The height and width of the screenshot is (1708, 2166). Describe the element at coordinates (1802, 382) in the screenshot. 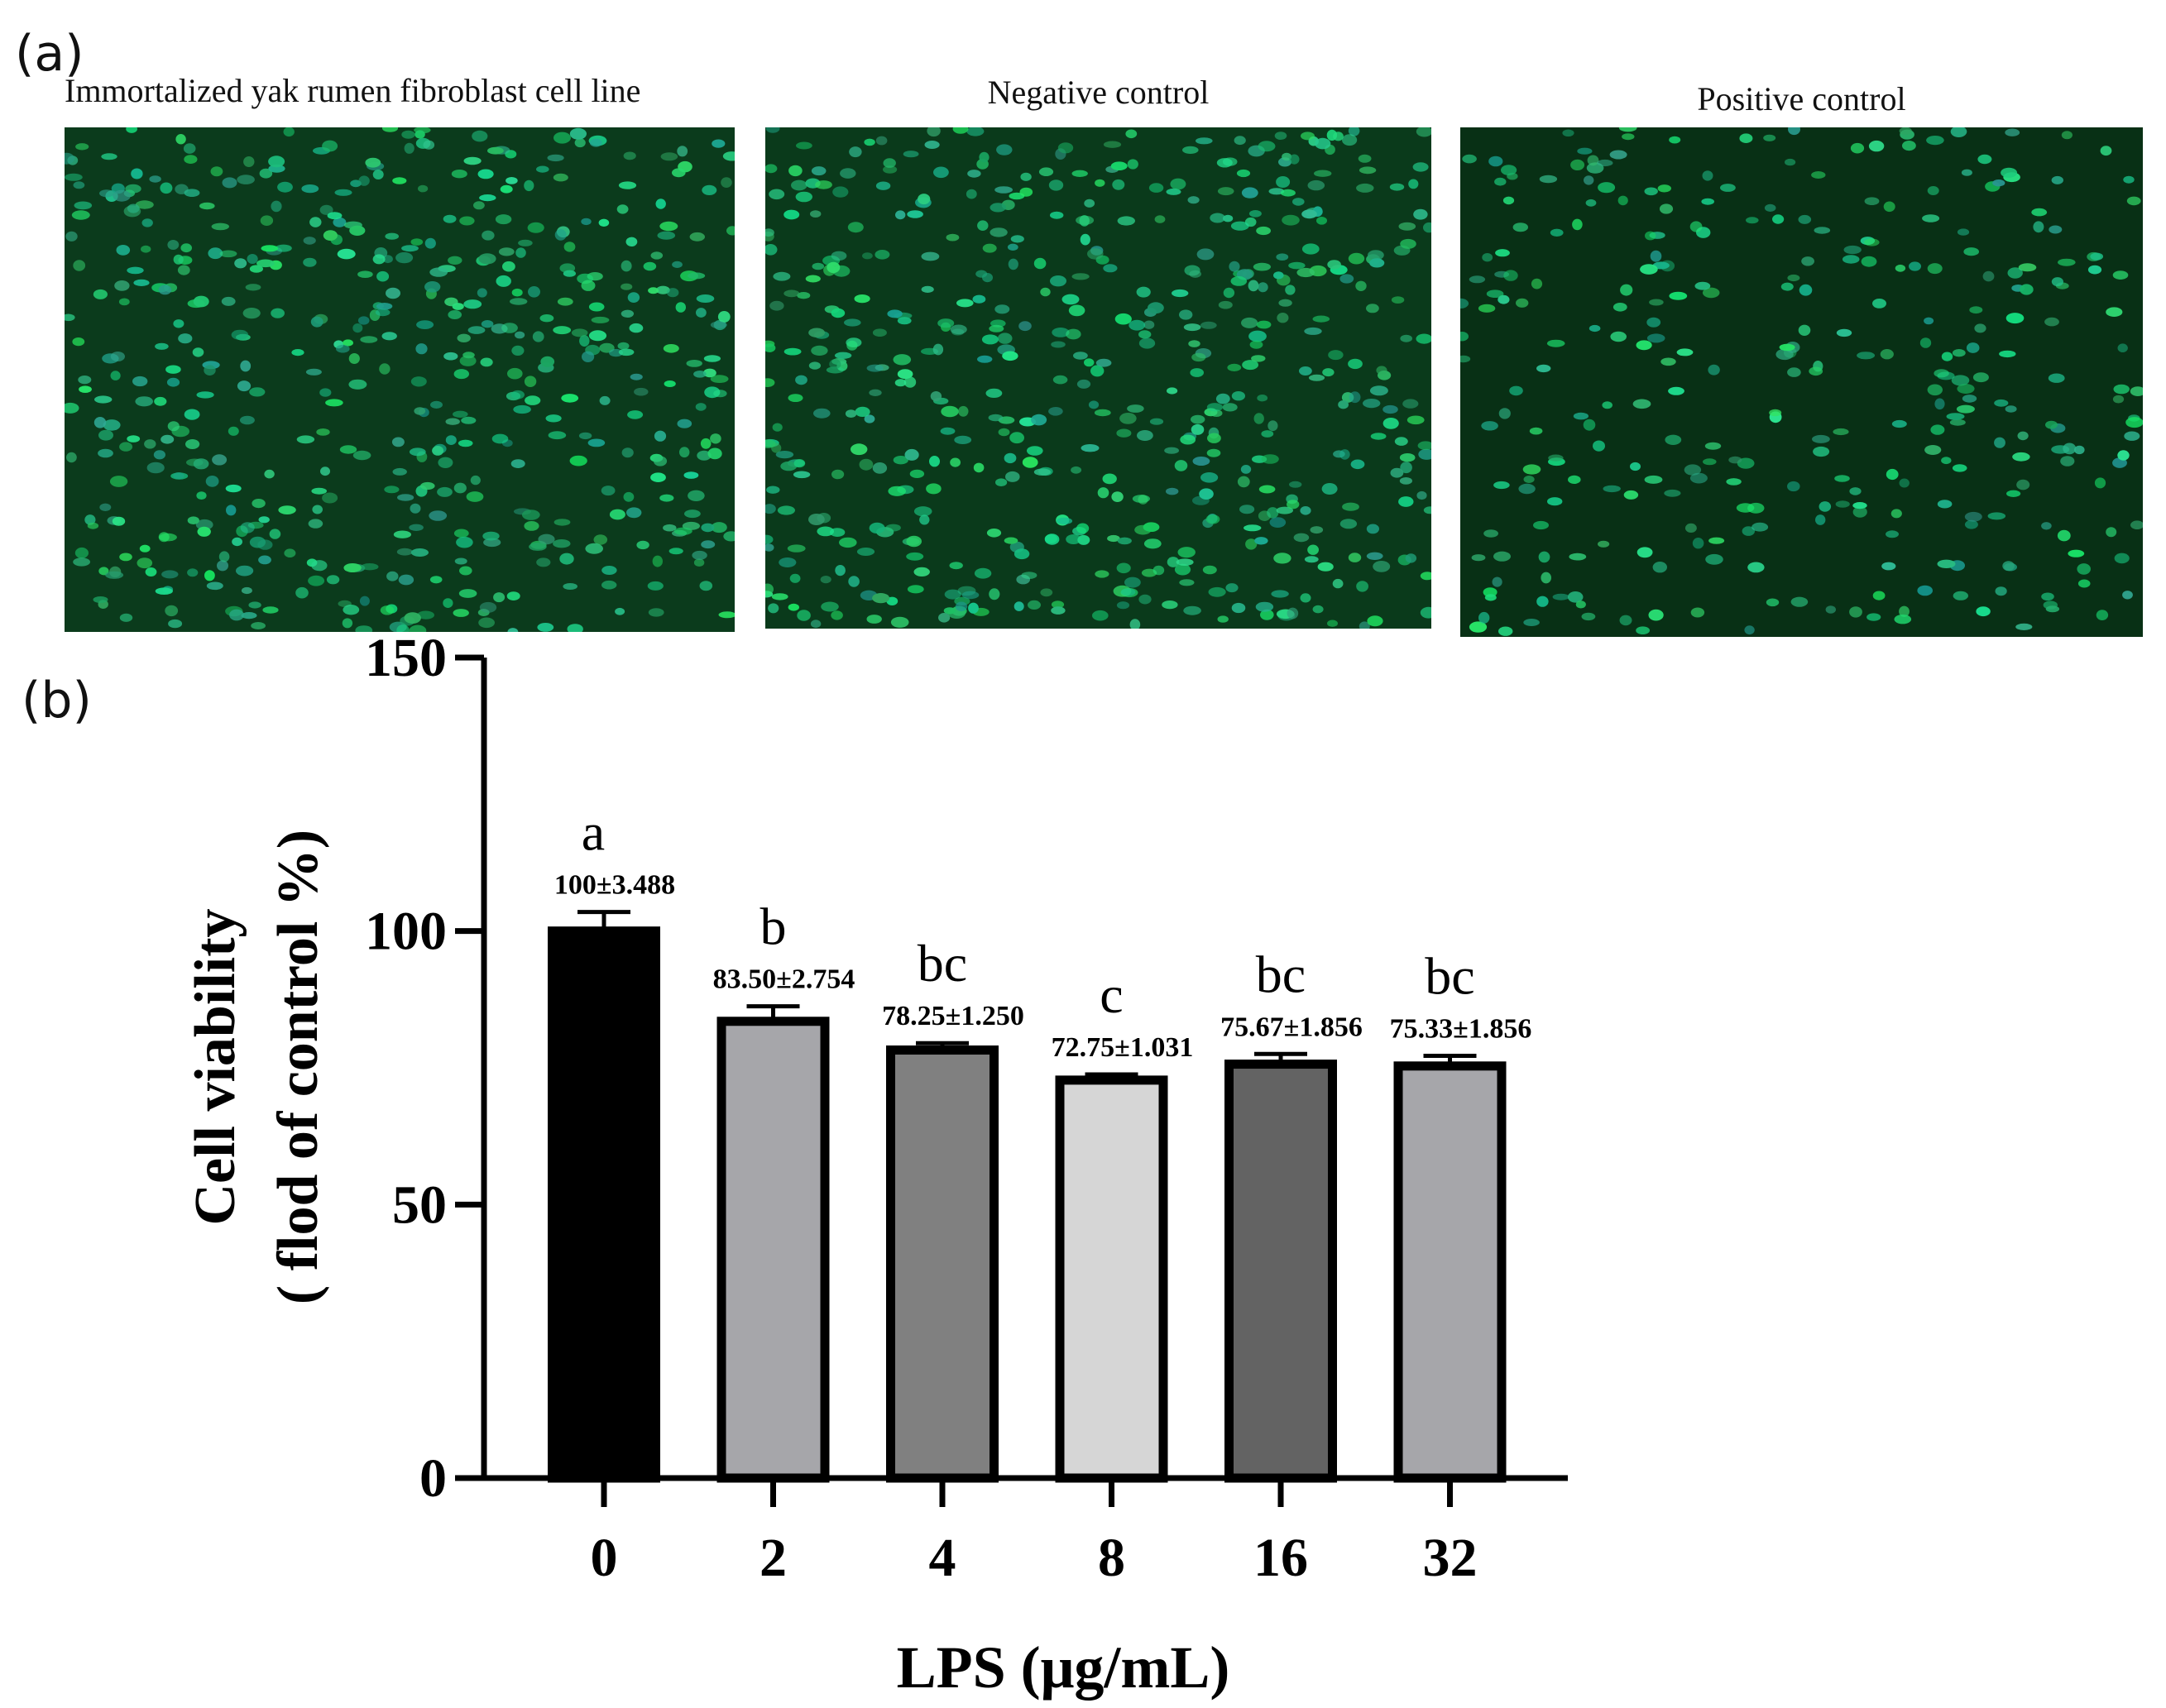

I see `micrograph-positive-control` at that location.